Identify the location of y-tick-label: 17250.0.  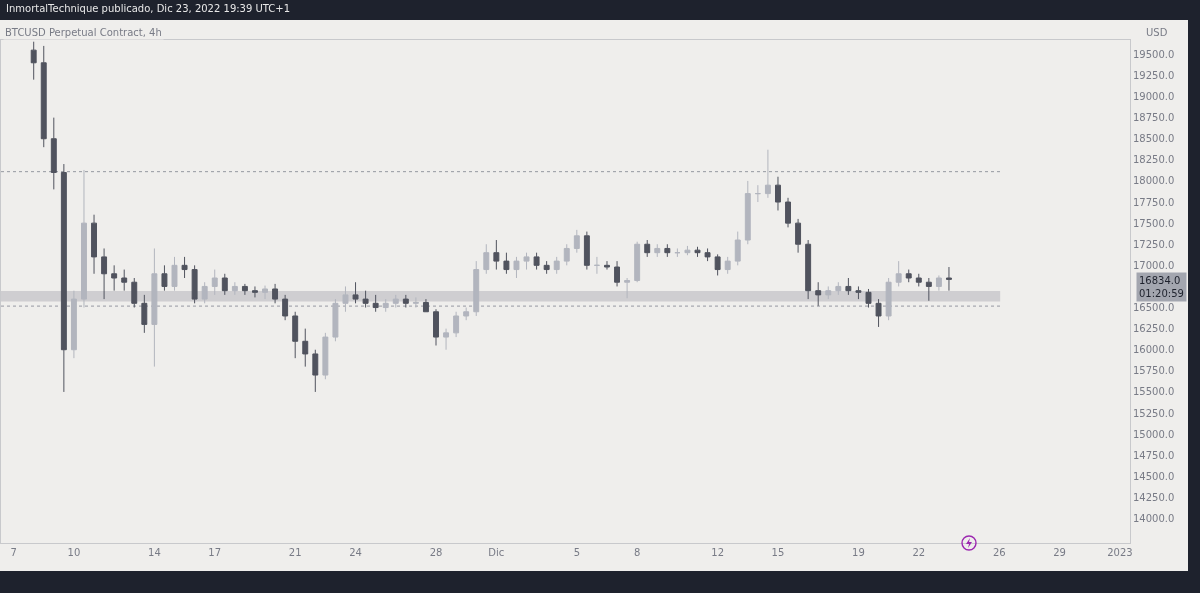
(1154, 244).